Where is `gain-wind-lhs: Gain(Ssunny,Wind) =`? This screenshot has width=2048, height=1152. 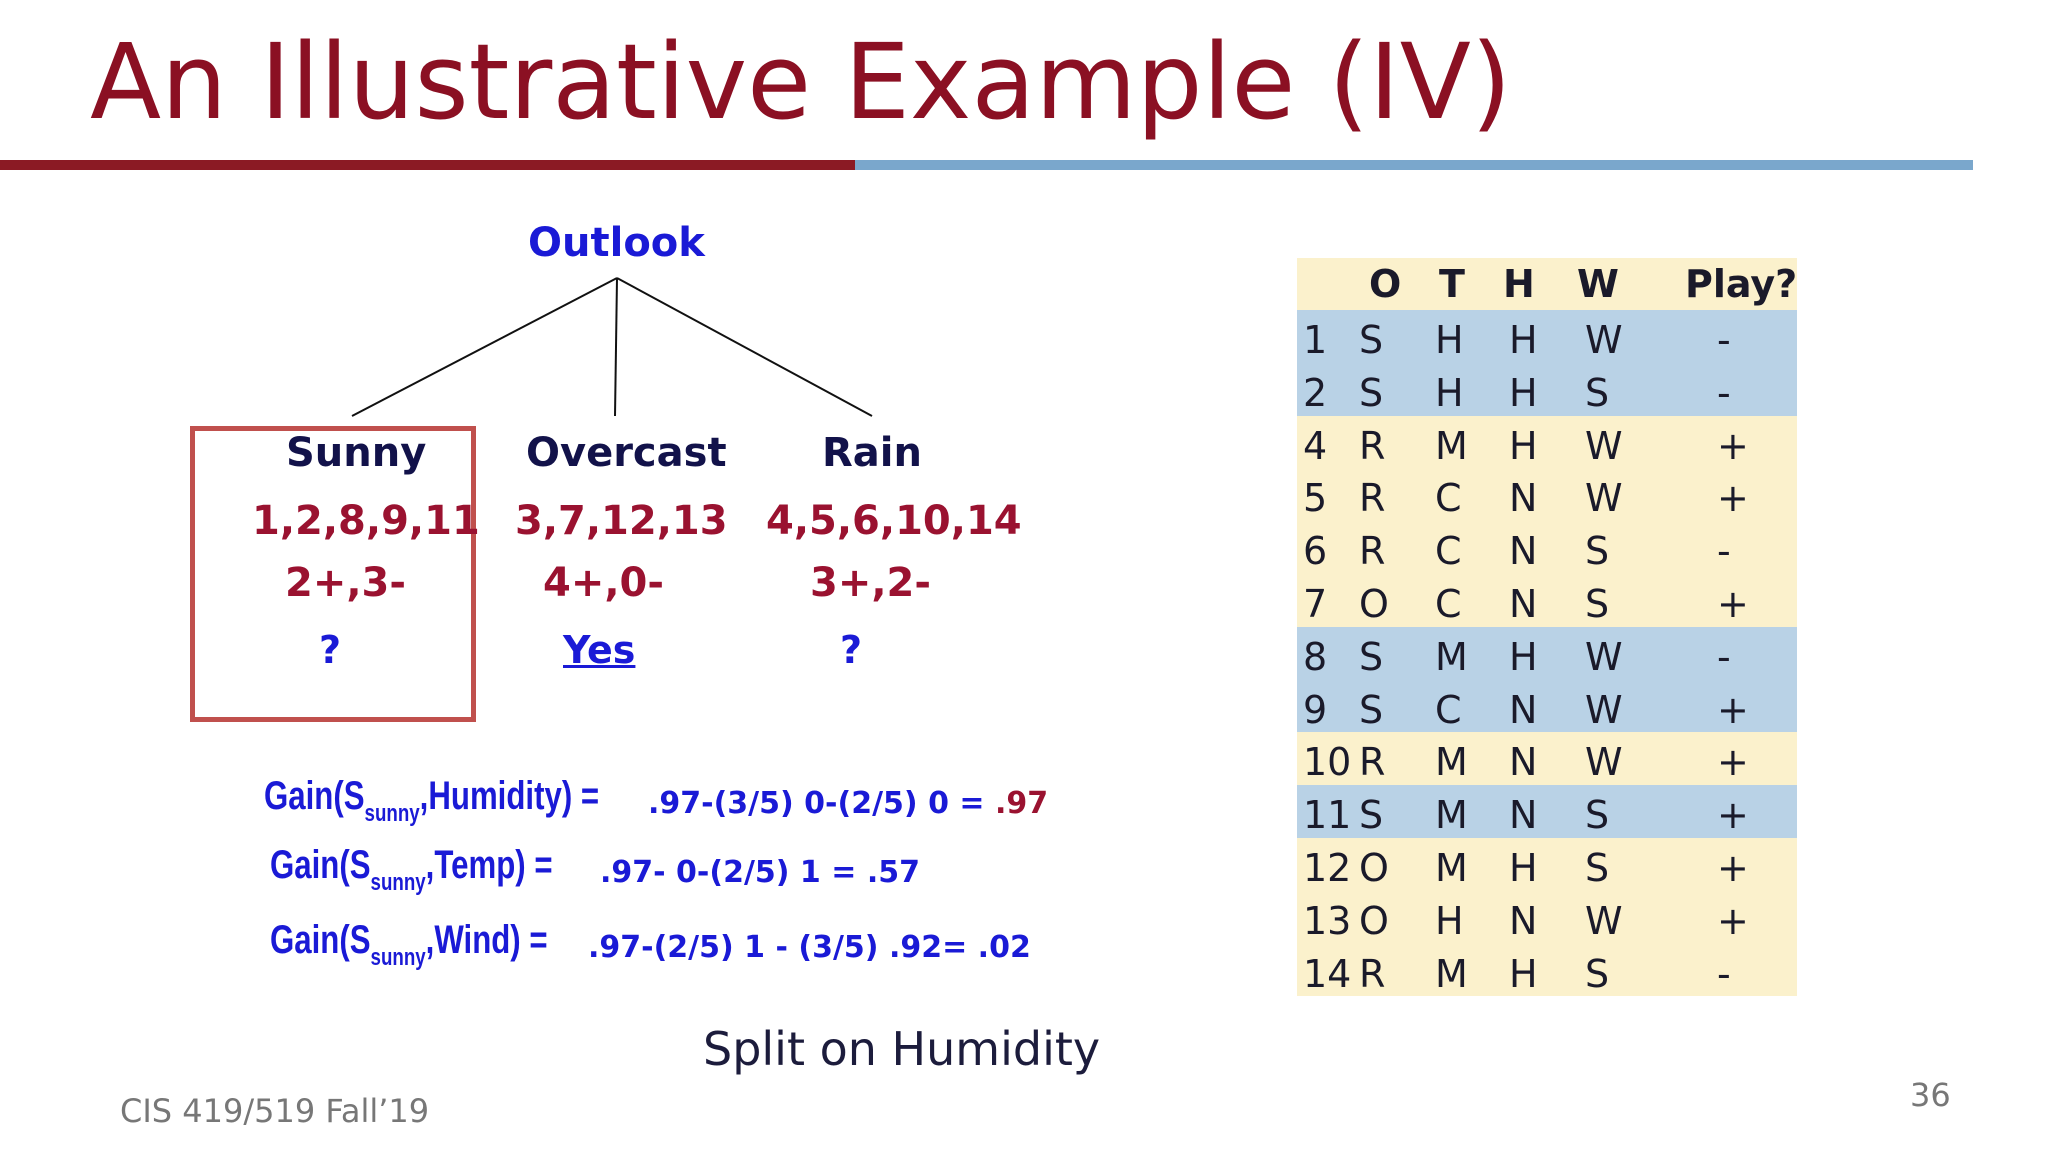
gain-wind-lhs: Gain(Ssunny,Wind) = is located at coordinates (409, 944).